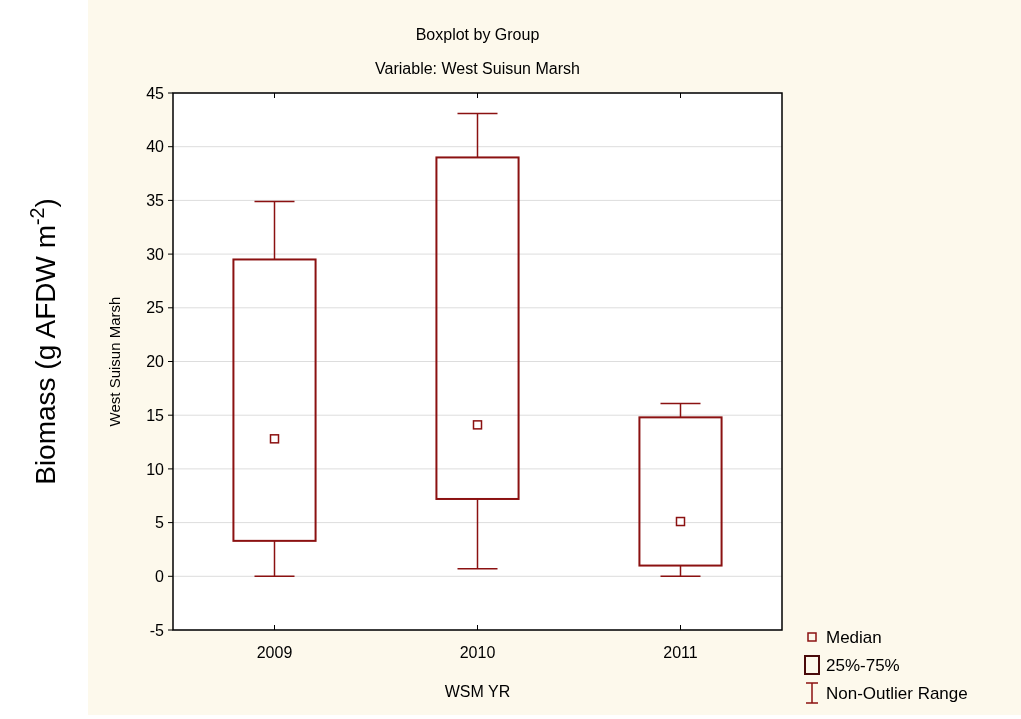 The width and height of the screenshot is (1021, 719). What do you see at coordinates (155, 415) in the screenshot?
I see `y-tick-label: 15` at bounding box center [155, 415].